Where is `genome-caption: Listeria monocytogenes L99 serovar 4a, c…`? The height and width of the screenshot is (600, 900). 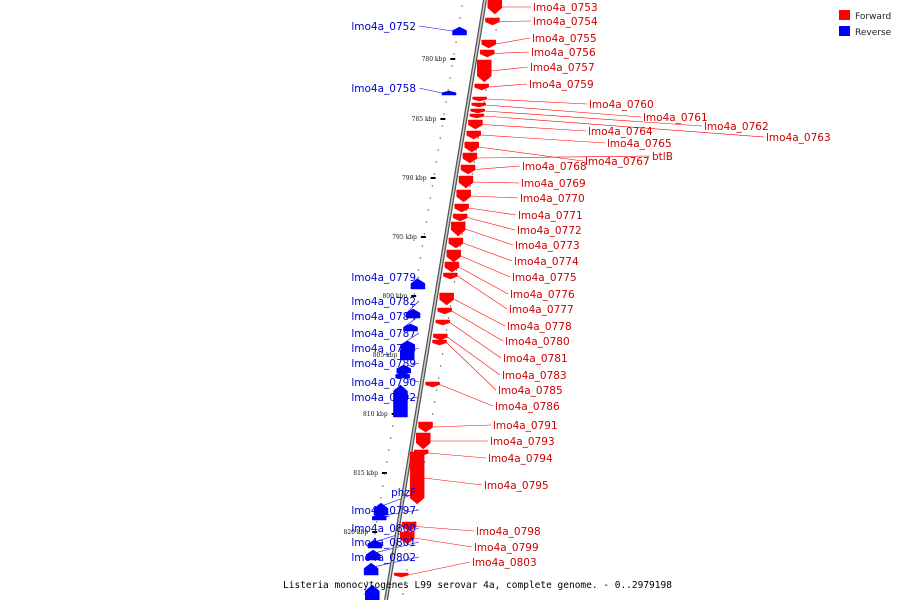 genome-caption: Listeria monocytogenes L99 serovar 4a, c… is located at coordinates (477, 585).